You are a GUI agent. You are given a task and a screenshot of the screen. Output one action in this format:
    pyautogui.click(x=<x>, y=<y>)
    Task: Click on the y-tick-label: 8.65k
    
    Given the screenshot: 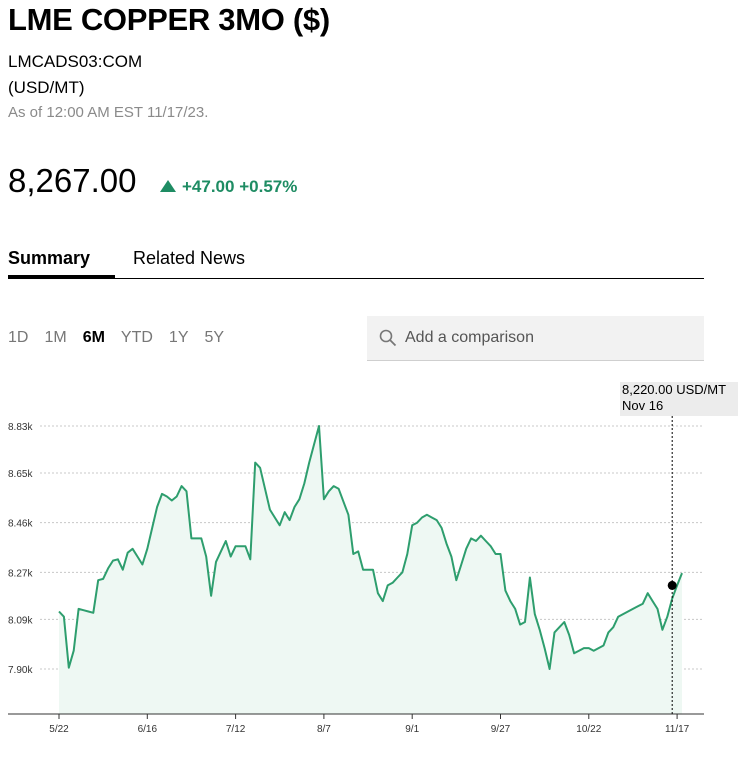 What is the action you would take?
    pyautogui.click(x=20, y=474)
    